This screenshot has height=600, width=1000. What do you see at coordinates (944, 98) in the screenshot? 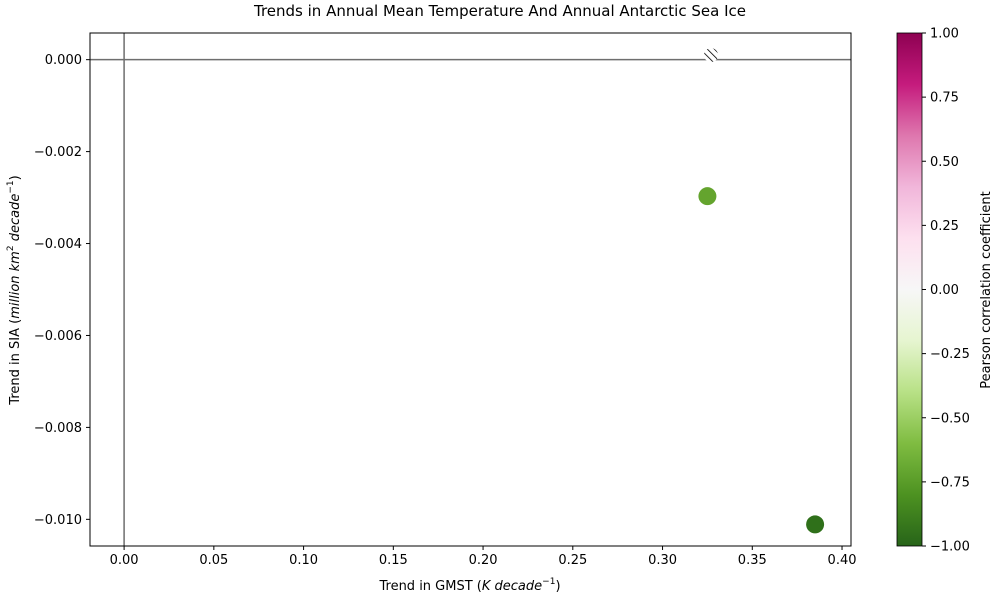
I see `colorbar-tick-label: 0.75` at bounding box center [944, 98].